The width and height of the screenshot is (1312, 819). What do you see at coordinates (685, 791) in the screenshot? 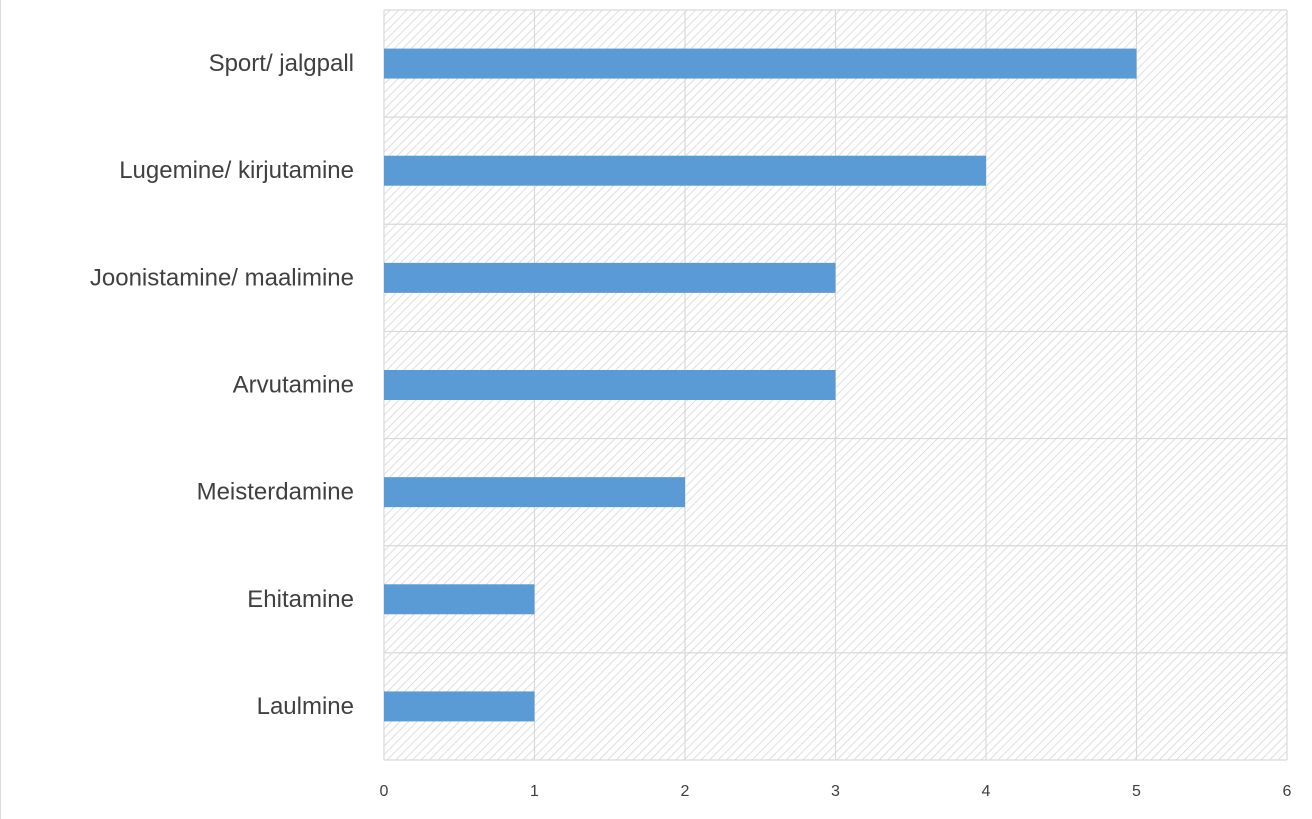
I see `x-tick-label: 2` at bounding box center [685, 791].